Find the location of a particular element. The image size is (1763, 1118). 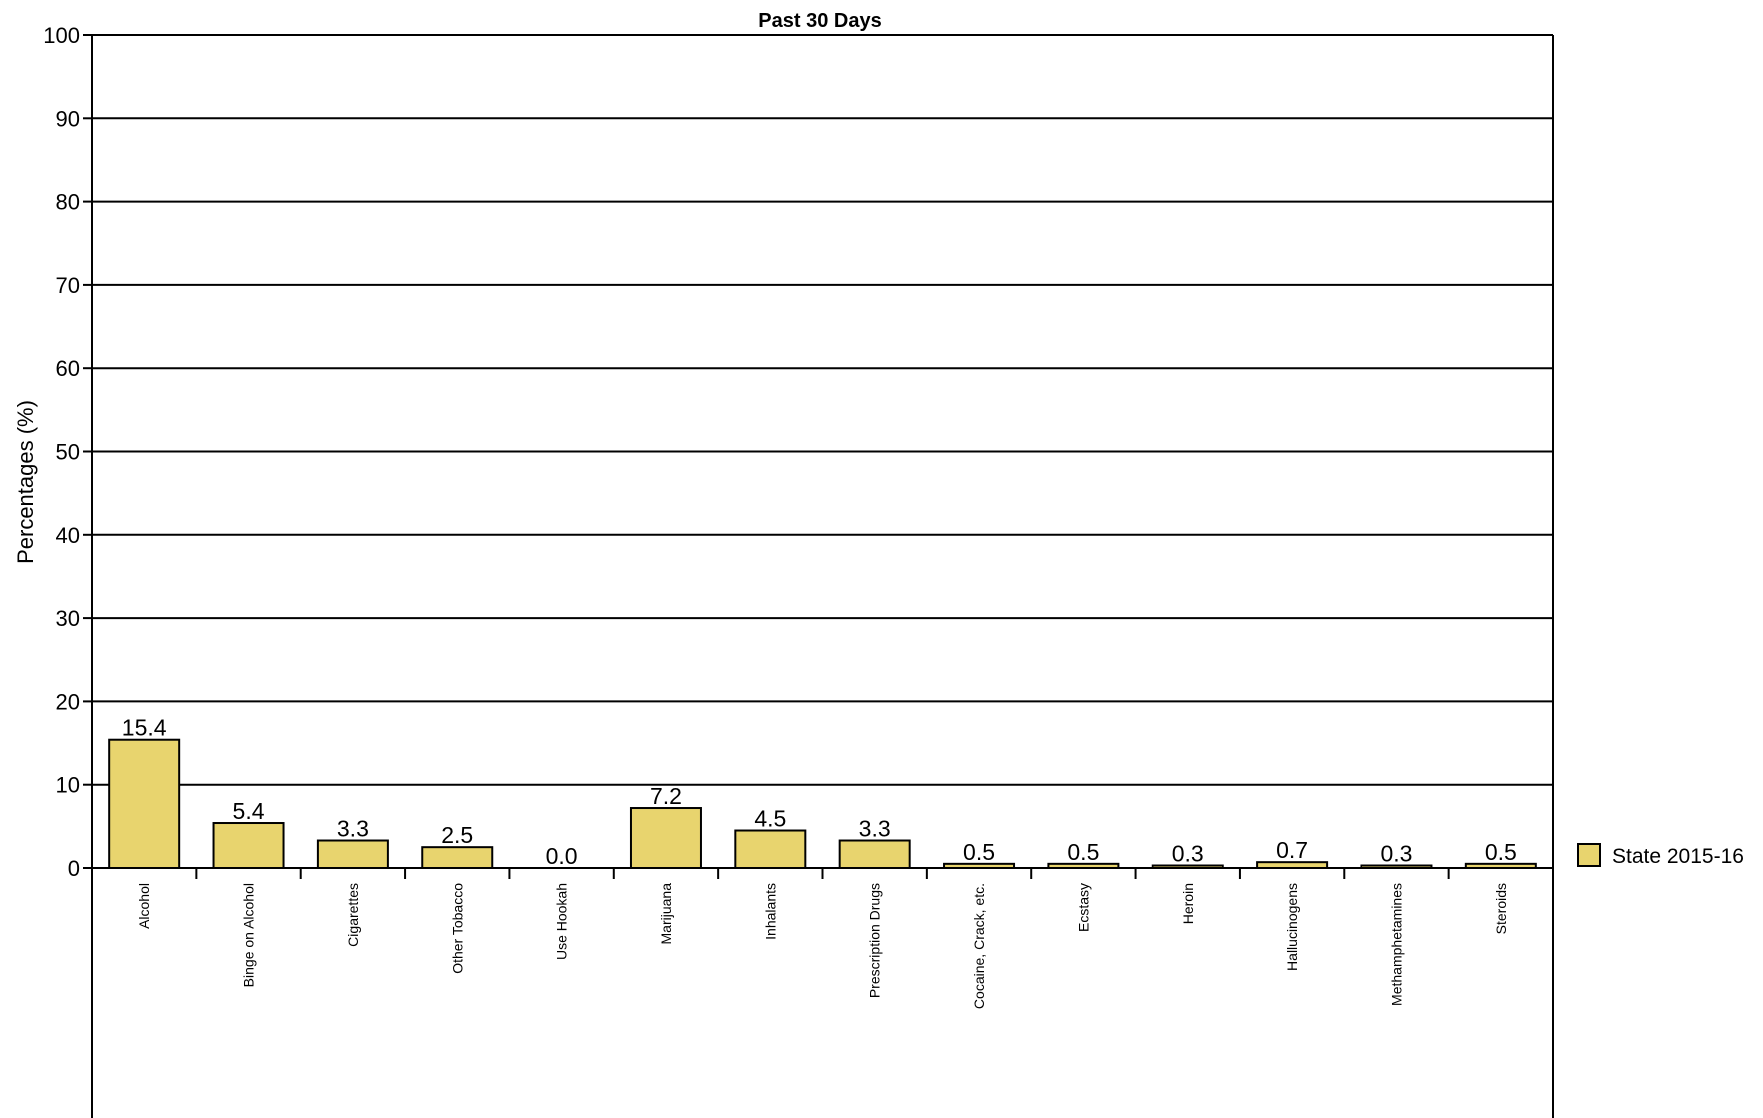

y-tick-label: 100 is located at coordinates (61, 35).